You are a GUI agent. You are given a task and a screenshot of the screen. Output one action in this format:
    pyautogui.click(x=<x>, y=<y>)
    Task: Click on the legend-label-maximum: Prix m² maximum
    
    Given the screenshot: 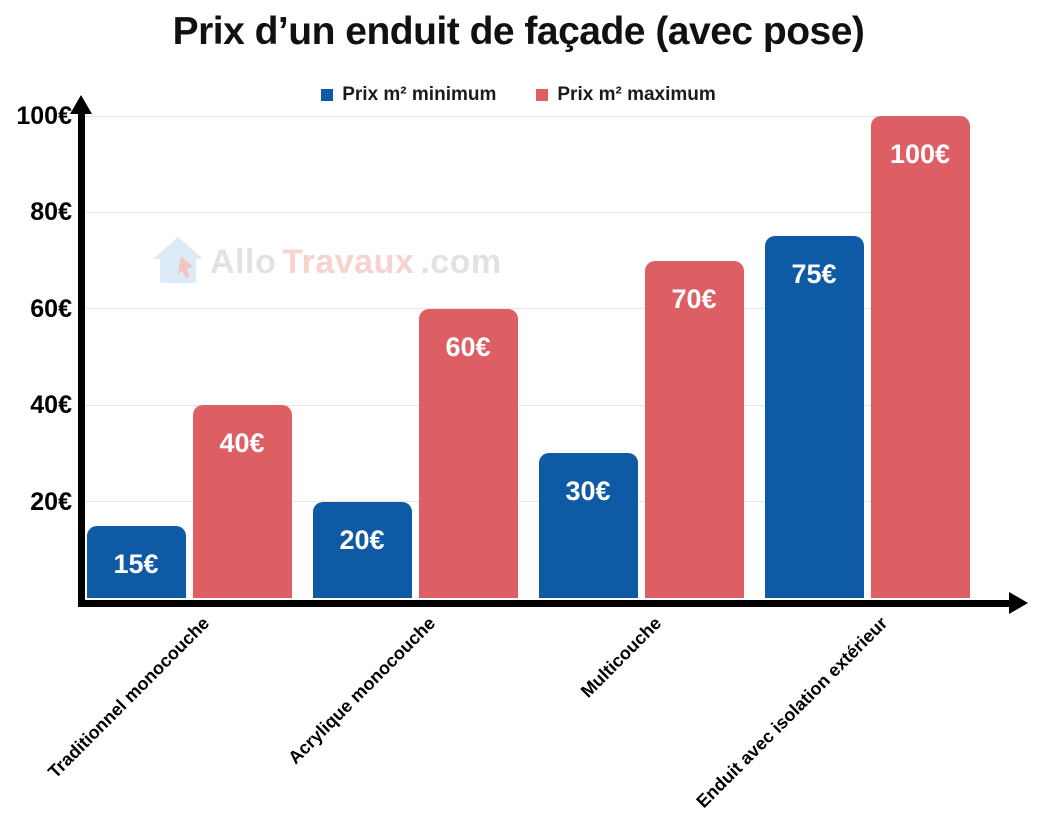 What is the action you would take?
    pyautogui.click(x=636, y=94)
    